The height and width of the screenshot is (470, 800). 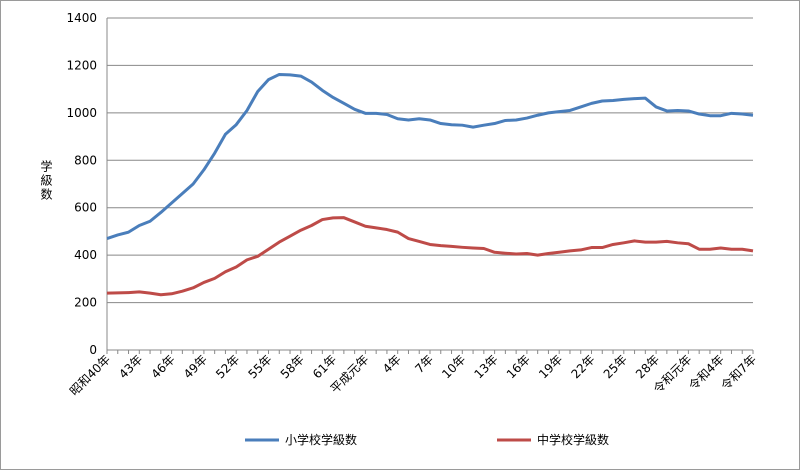 What do you see at coordinates (85, 303) in the screenshot?
I see `y-tick-label: 200` at bounding box center [85, 303].